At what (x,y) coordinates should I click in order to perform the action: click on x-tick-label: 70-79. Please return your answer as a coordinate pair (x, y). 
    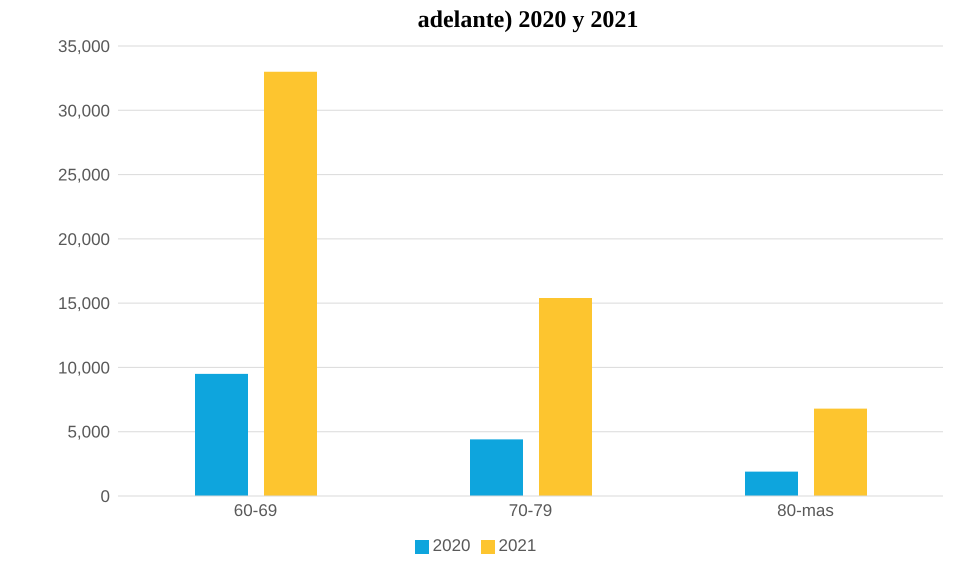
    Looking at the image, I should click on (530, 510).